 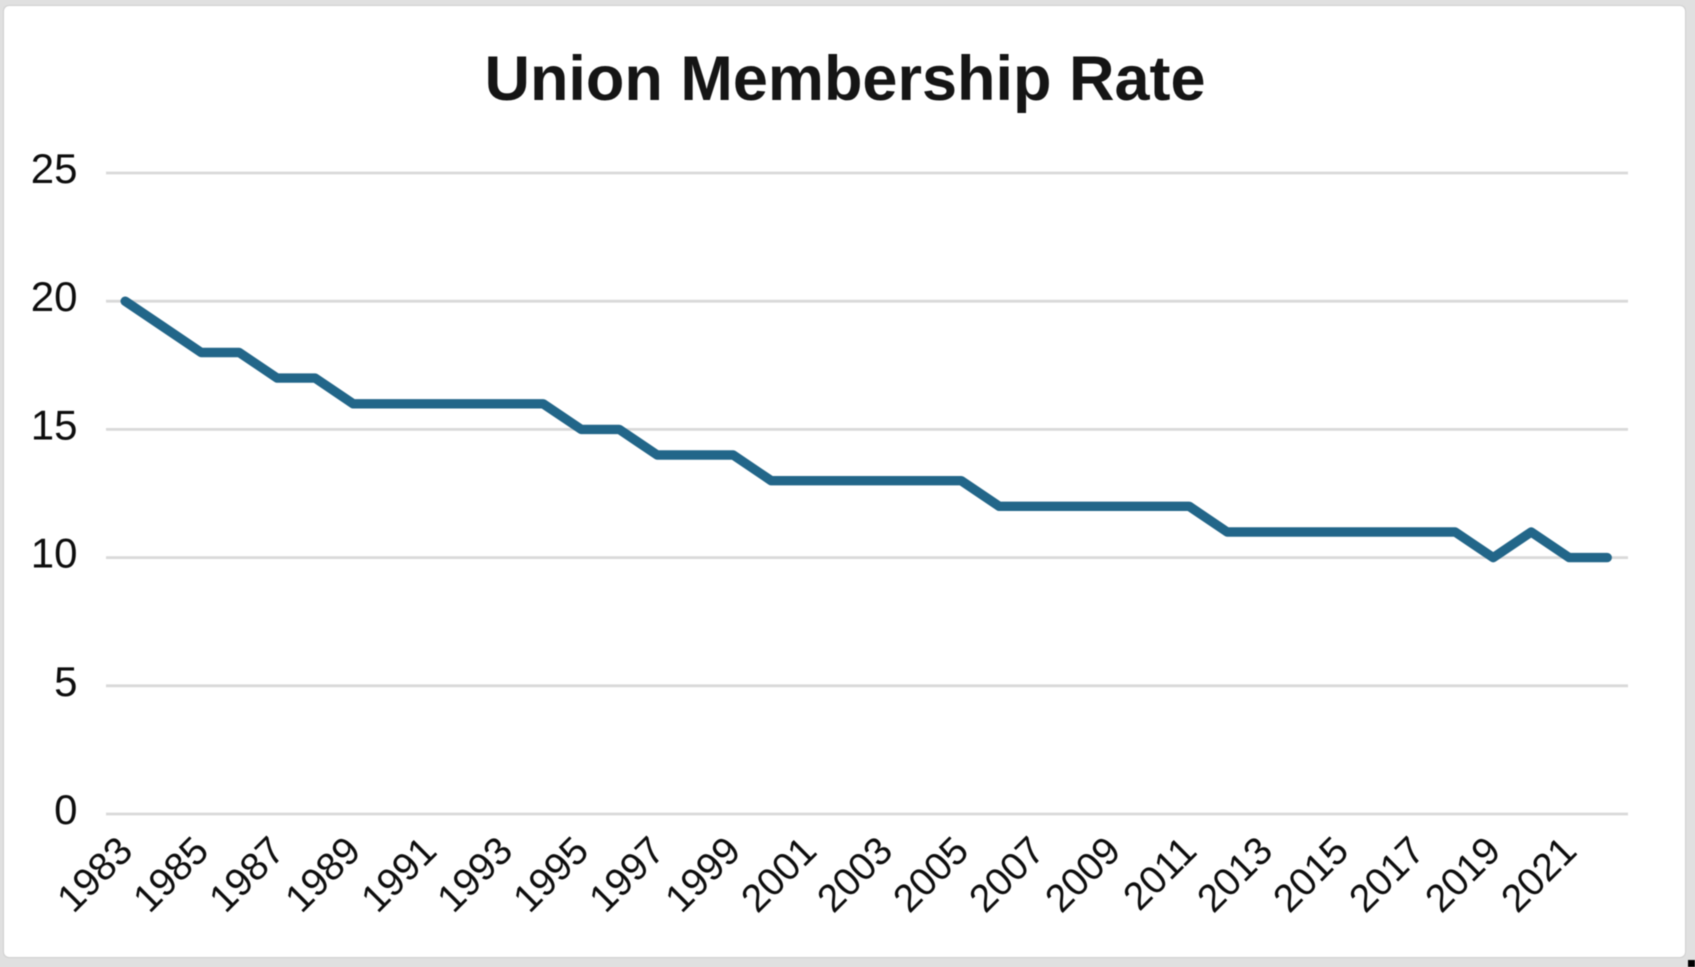 What do you see at coordinates (627, 875) in the screenshot?
I see `svg-text: 1997` at bounding box center [627, 875].